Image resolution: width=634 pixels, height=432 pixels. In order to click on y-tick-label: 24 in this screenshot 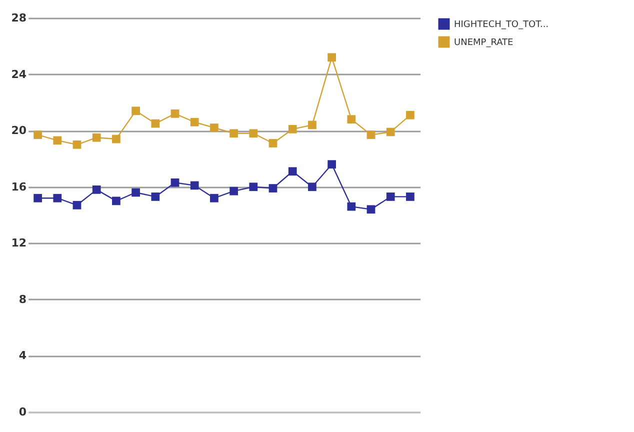, I will do `click(19, 74)`.